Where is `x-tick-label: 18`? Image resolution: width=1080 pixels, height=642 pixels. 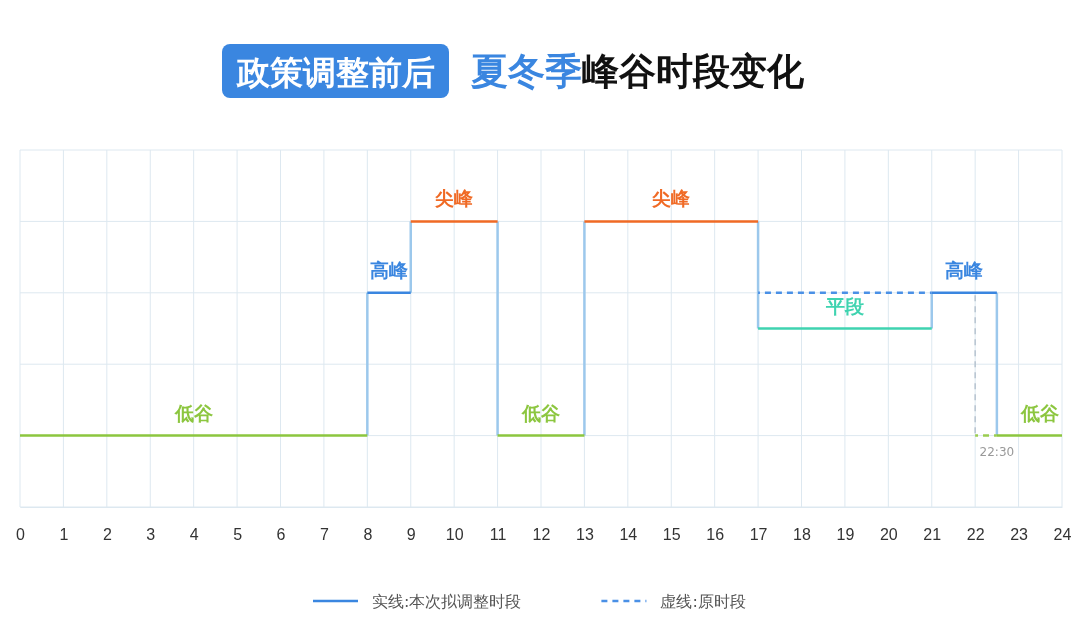 x-tick-label: 18 is located at coordinates (802, 535).